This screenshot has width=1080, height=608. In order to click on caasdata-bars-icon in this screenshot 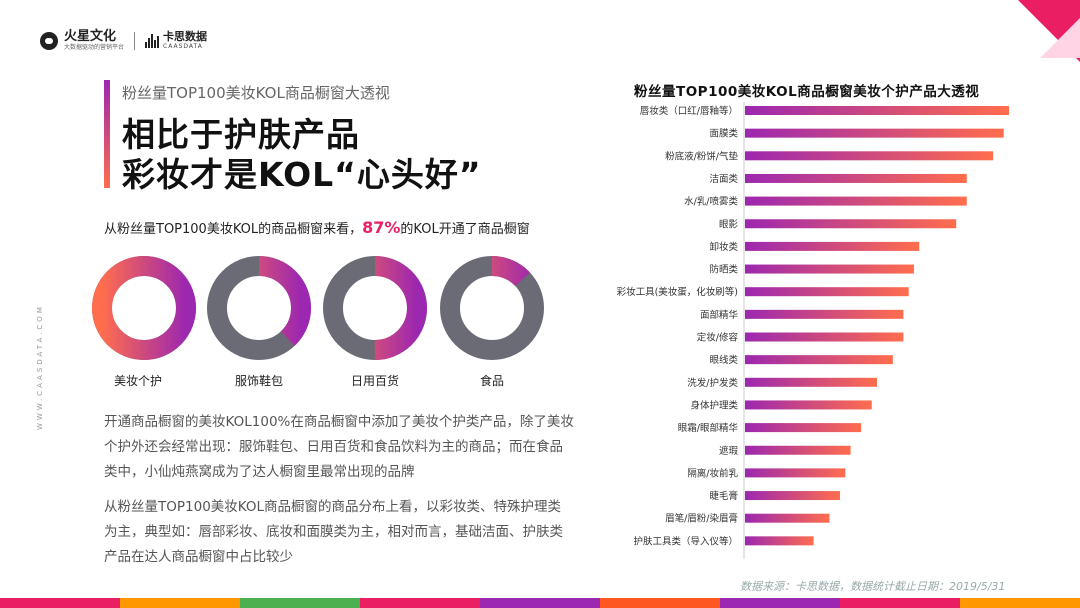, I will do `click(152, 40)`.